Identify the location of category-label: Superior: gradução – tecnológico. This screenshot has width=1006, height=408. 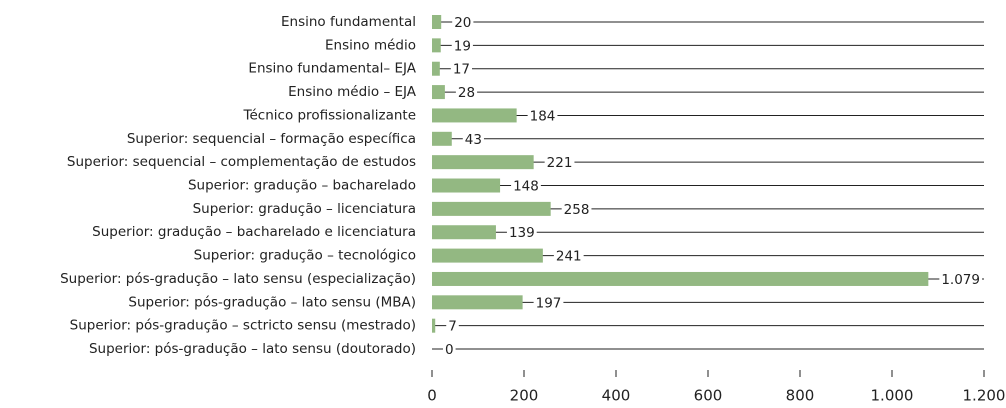
(305, 256).